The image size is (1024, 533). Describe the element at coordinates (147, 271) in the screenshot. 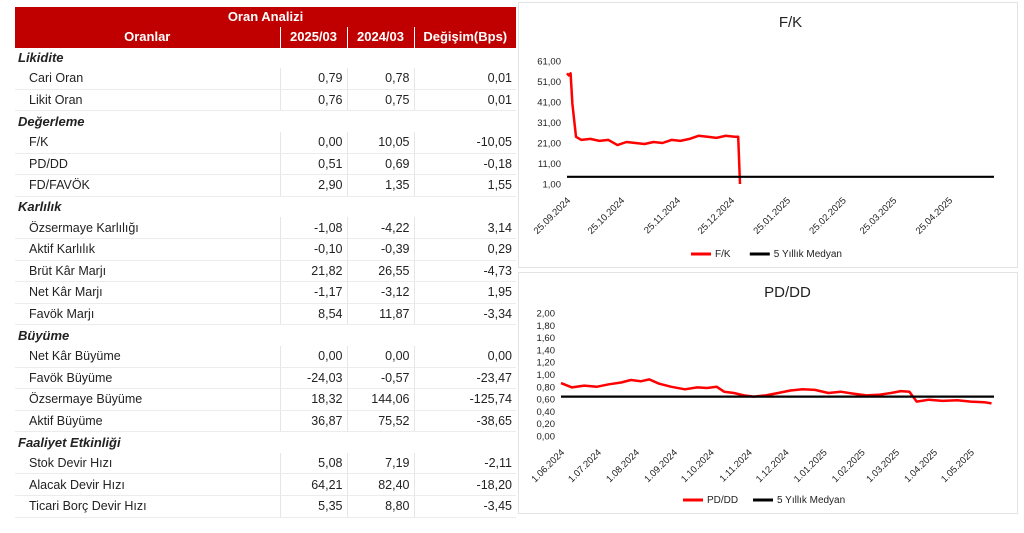

I see `row-label: Brüt Kâr Marjı` at that location.